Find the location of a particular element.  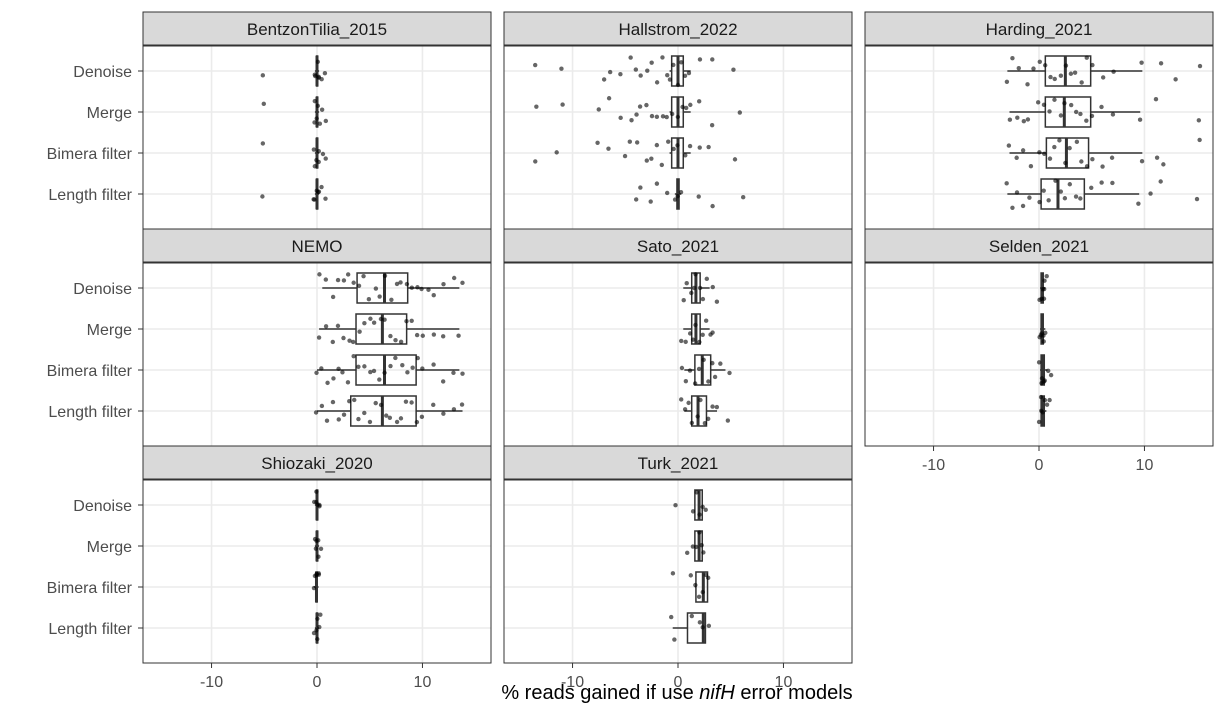

box-iqr-turk-2021-length-filter is located at coordinates (696, 628).